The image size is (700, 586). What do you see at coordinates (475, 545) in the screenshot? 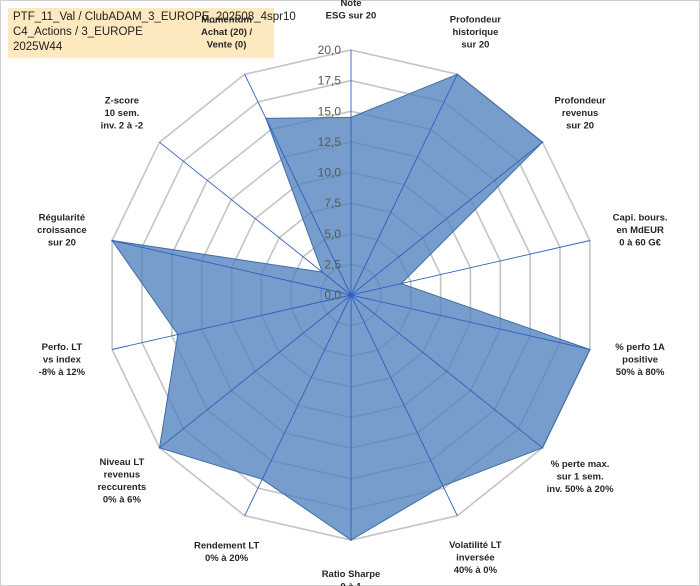
I see `axis-label-line: Volatilité LT` at bounding box center [475, 545].